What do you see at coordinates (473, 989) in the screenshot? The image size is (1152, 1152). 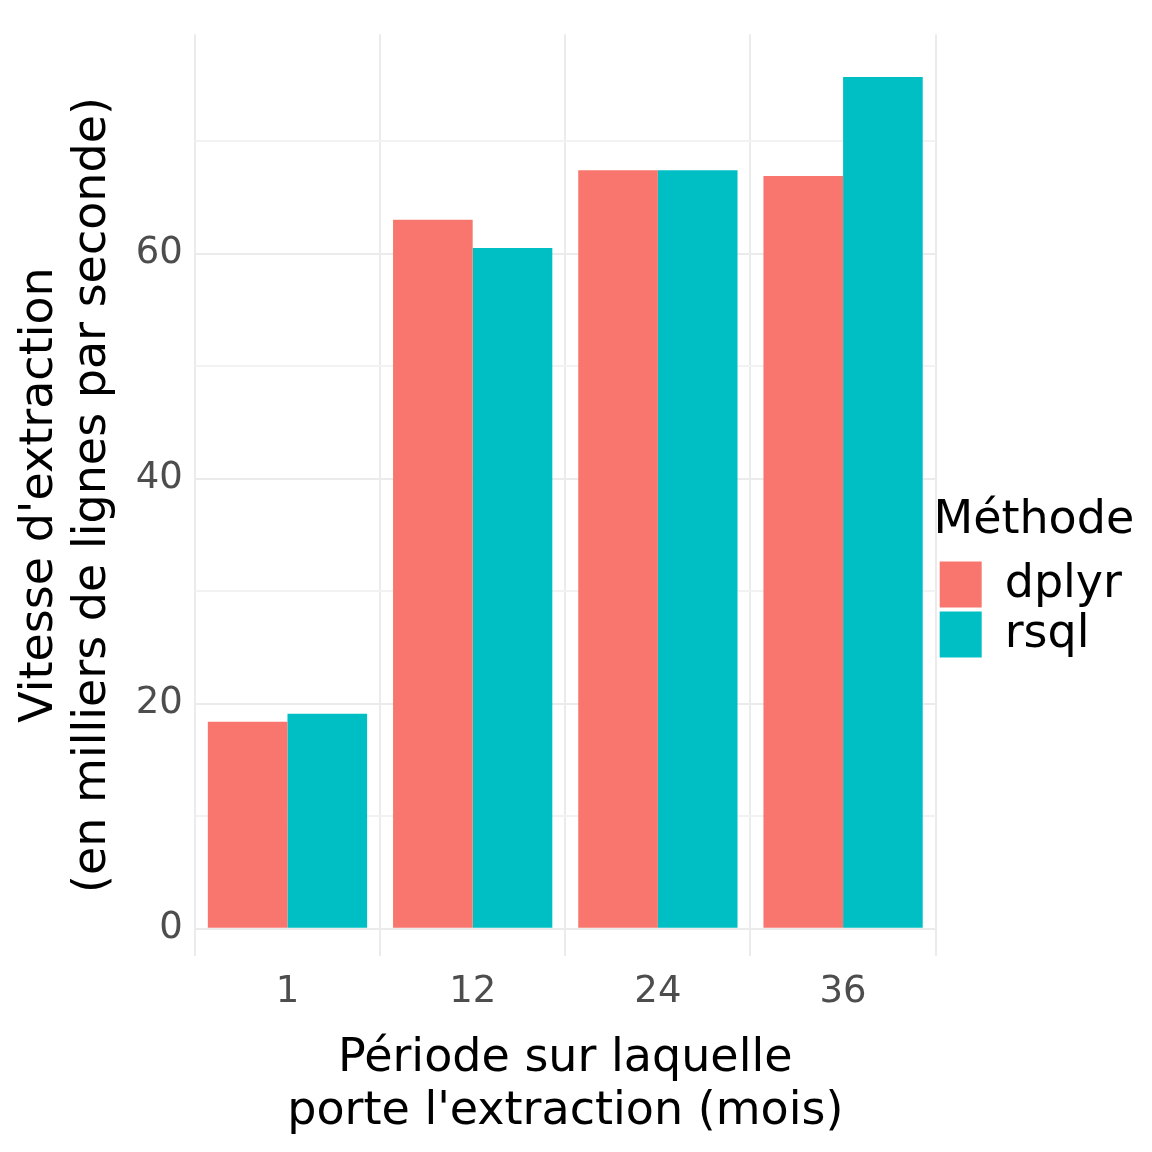 I see `x-tick-label: 12` at bounding box center [473, 989].